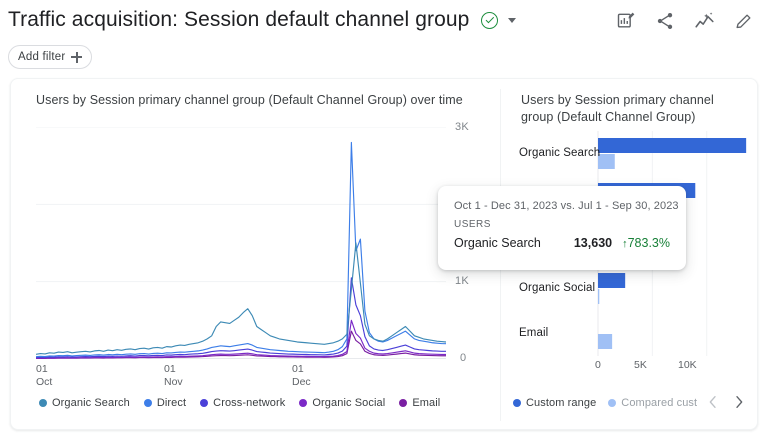 The height and width of the screenshot is (435, 768). Describe the element at coordinates (91, 403) in the screenshot. I see `legend-label: Organic Search` at that location.